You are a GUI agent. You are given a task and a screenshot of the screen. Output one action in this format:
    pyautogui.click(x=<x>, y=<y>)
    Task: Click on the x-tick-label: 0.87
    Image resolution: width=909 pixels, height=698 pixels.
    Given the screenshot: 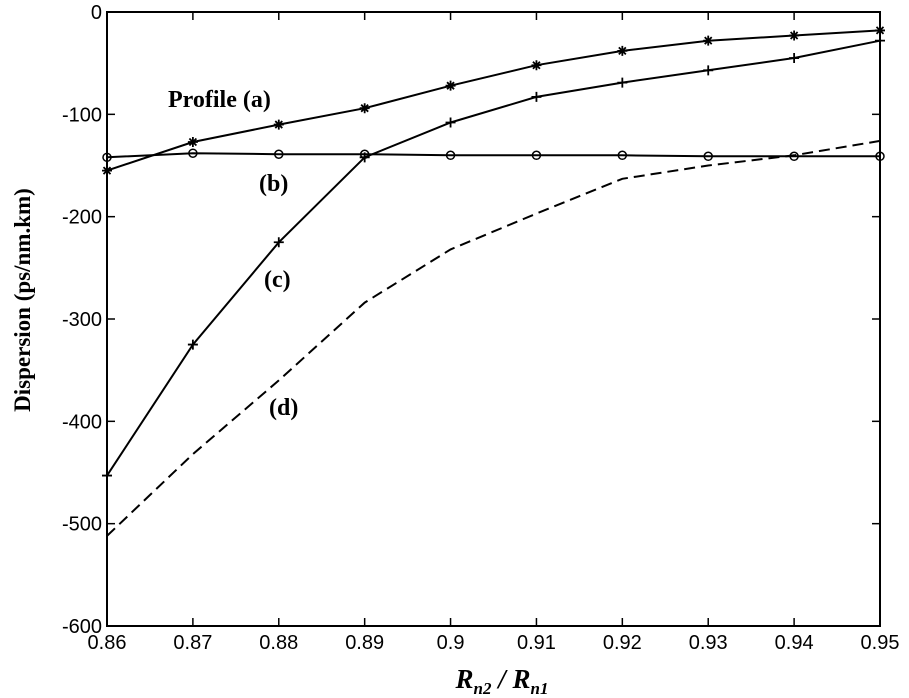 What is the action you would take?
    pyautogui.click(x=192, y=643)
    